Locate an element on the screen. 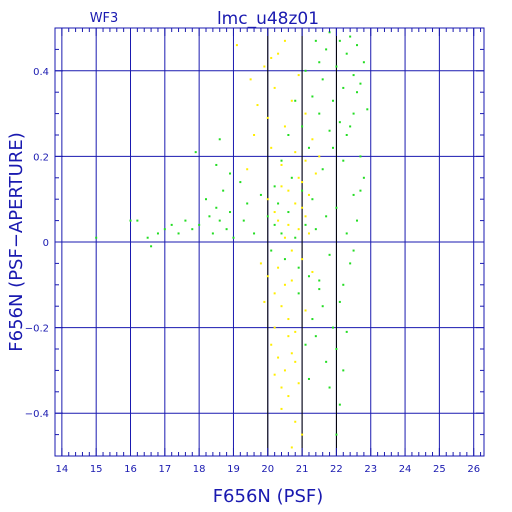  chart-title: lmc_u48z01 is located at coordinates (268, 19).